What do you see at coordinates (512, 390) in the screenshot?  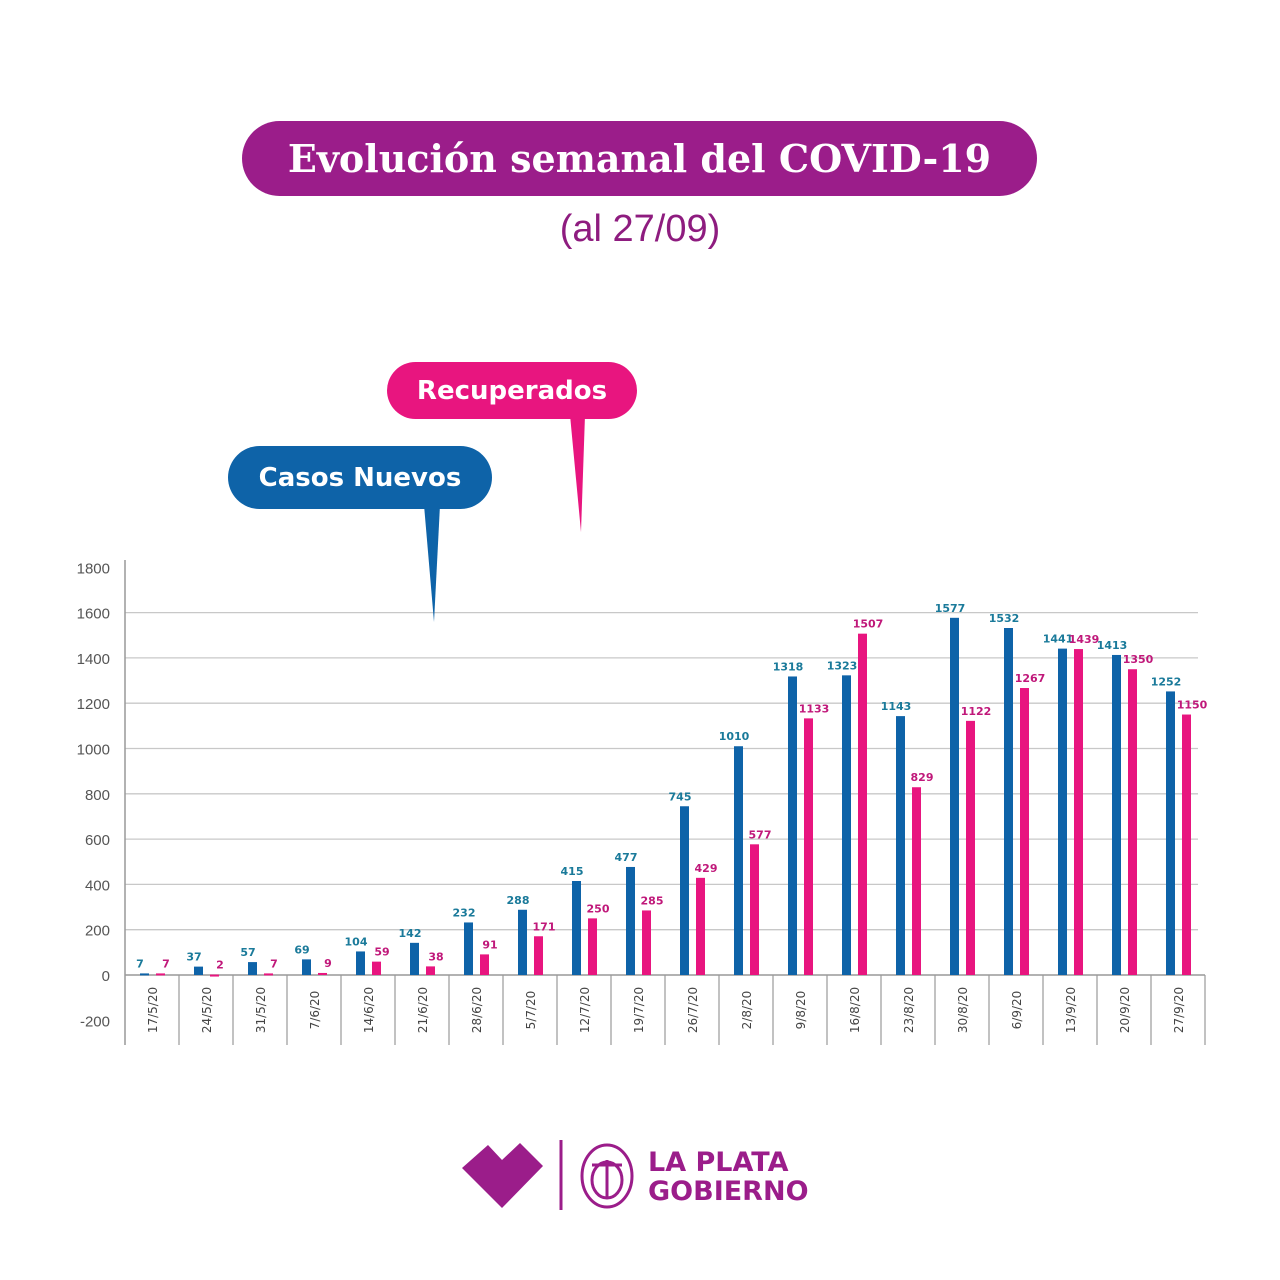 I see `legend-recuperados: Recuperados` at bounding box center [512, 390].